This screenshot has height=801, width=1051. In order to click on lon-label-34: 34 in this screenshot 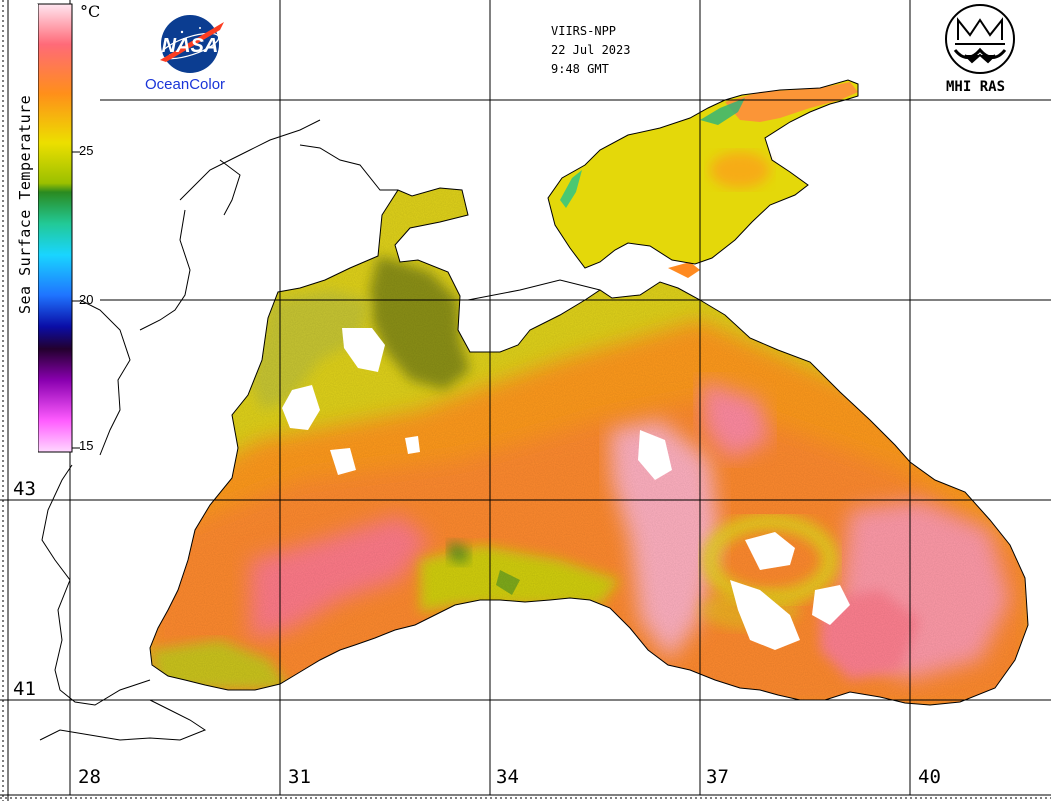, I will do `click(507, 777)`.